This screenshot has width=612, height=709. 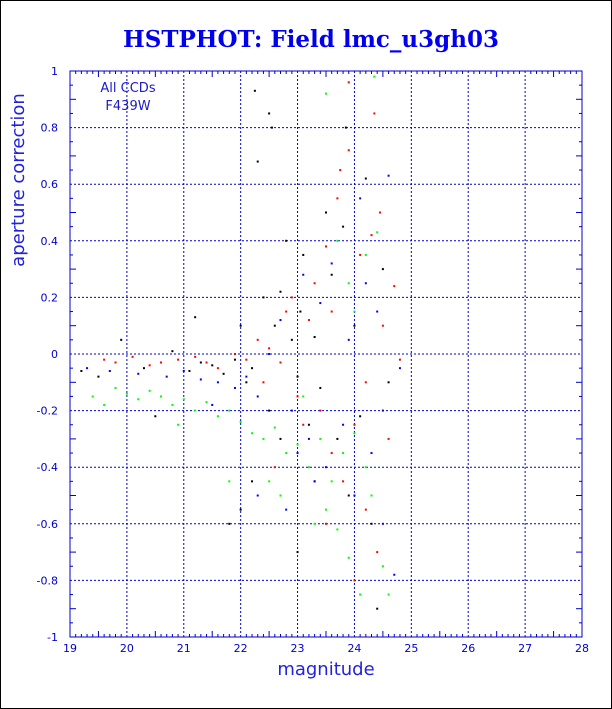 What do you see at coordinates (468, 648) in the screenshot?
I see `x-tick-label: 26` at bounding box center [468, 648].